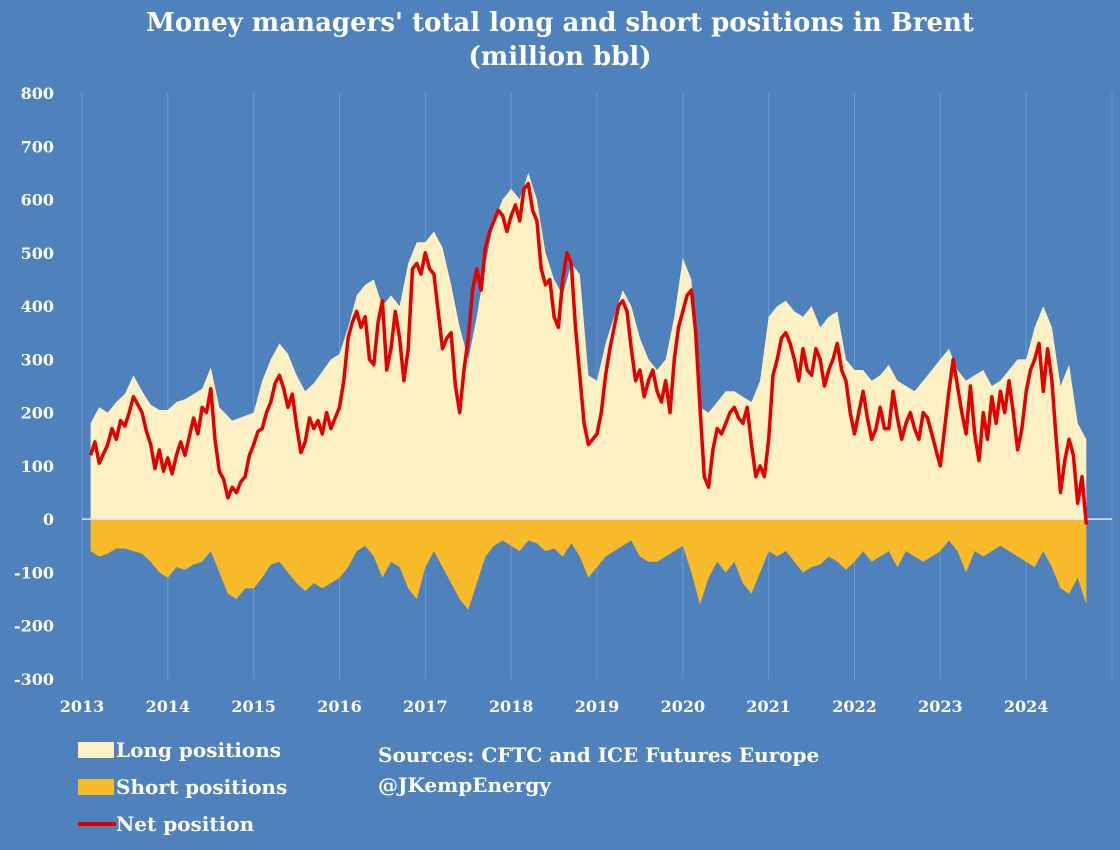  Describe the element at coordinates (425, 706) in the screenshot. I see `x-tick-label: 2017` at that location.